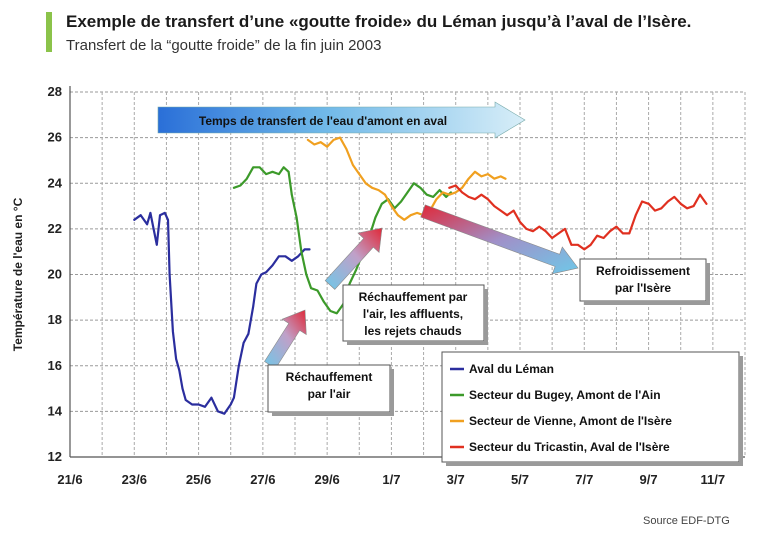 Image resolution: width=760 pixels, height=539 pixels. Describe the element at coordinates (55, 91) in the screenshot. I see `y-tick-label: 28` at that location.